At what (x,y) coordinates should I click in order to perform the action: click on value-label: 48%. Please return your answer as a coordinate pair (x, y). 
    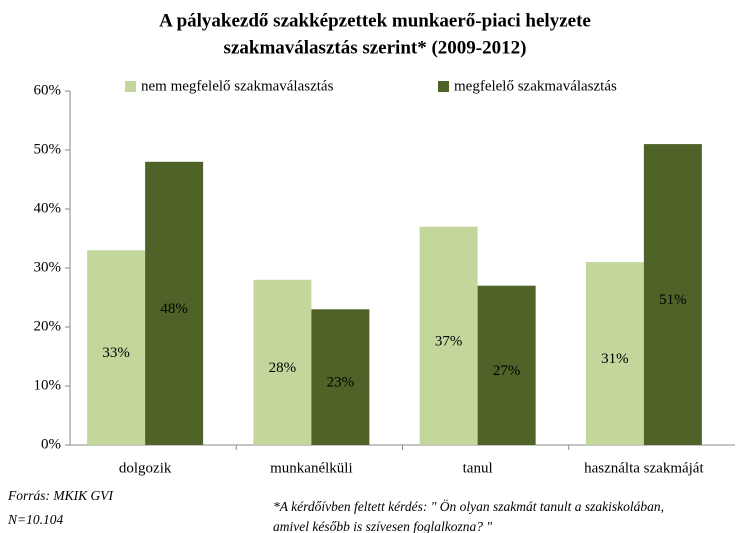
    Looking at the image, I should click on (174, 309).